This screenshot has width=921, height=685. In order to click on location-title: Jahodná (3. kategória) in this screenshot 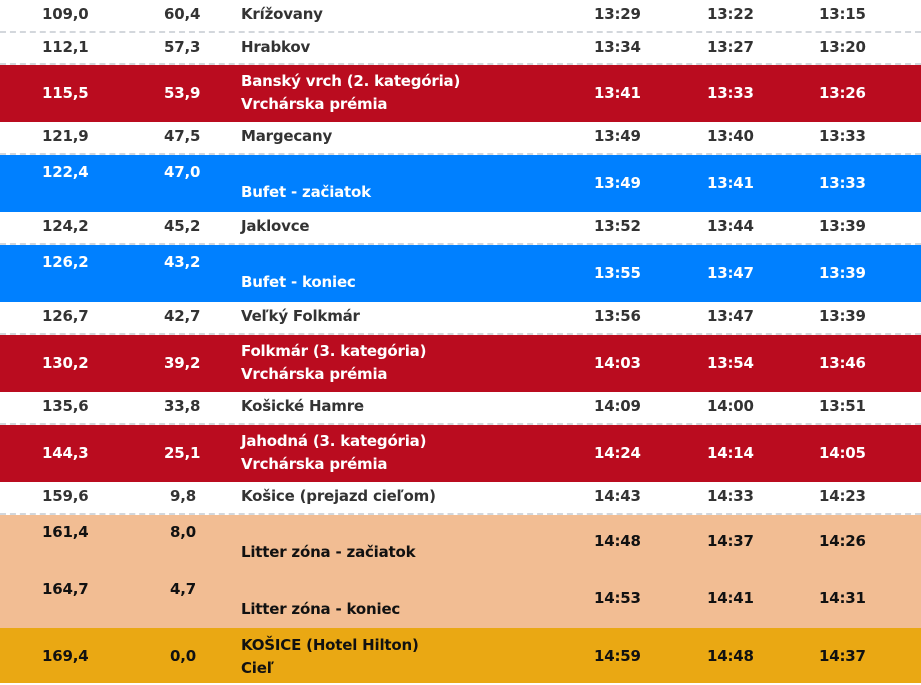, I will do `click(334, 441)`.